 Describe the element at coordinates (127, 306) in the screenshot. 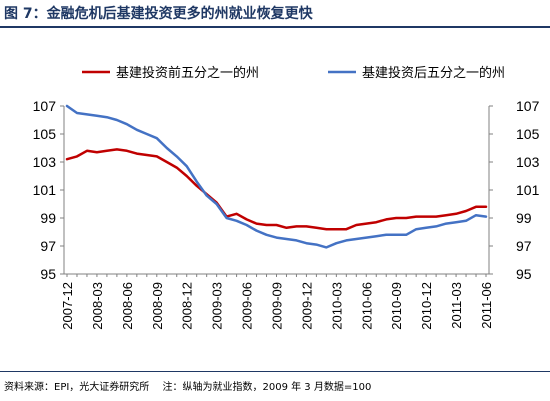

I see `x-tick-label: 2008-06` at that location.